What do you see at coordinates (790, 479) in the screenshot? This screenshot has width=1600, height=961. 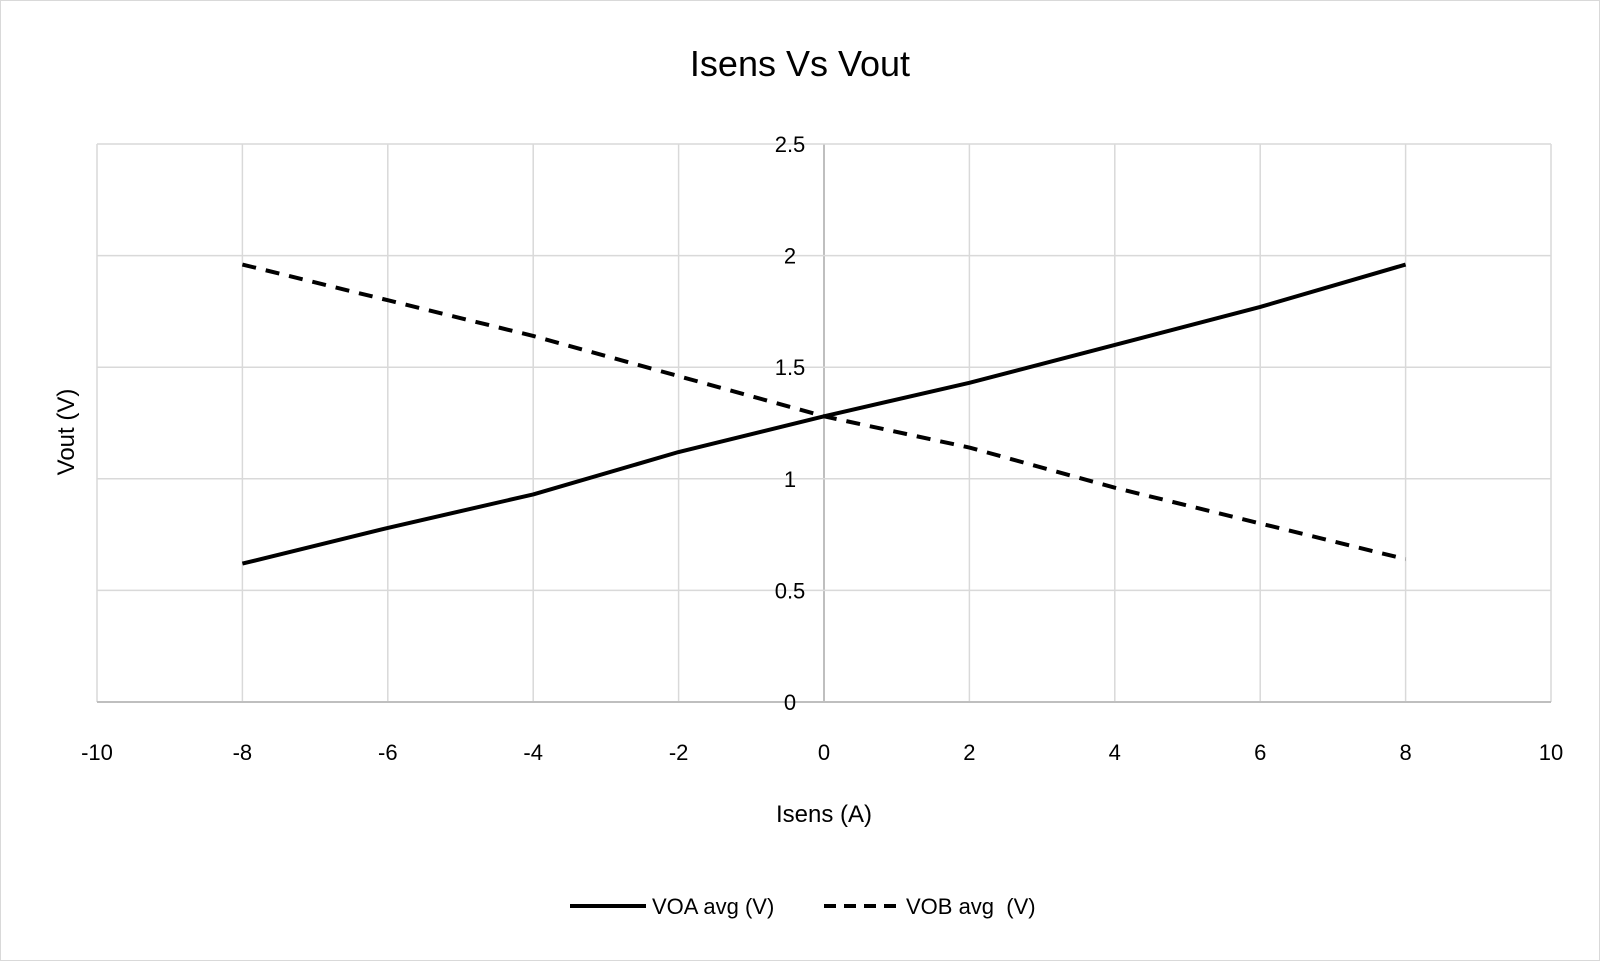 I see `y-tick-label: 1` at bounding box center [790, 479].